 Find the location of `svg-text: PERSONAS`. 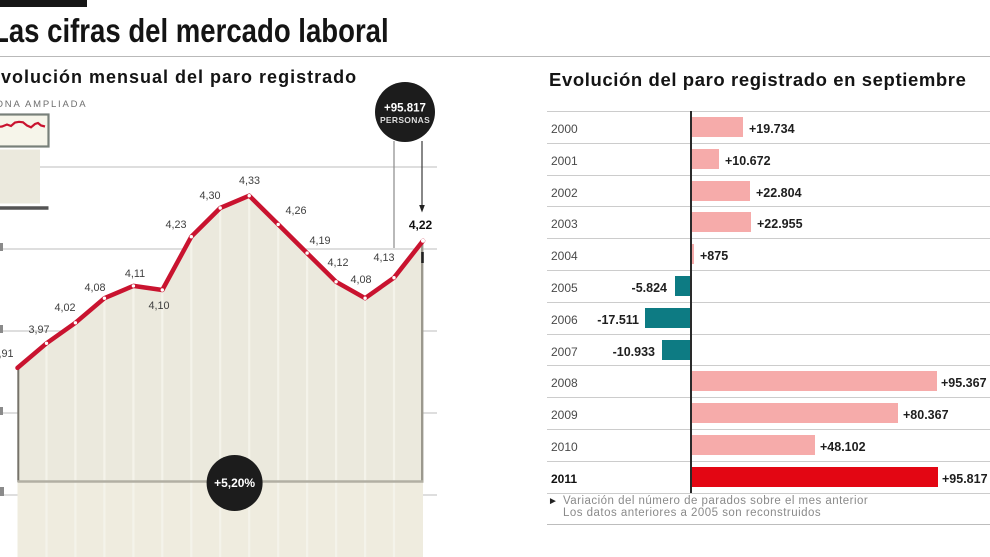

svg-text: PERSONAS is located at coordinates (405, 120).